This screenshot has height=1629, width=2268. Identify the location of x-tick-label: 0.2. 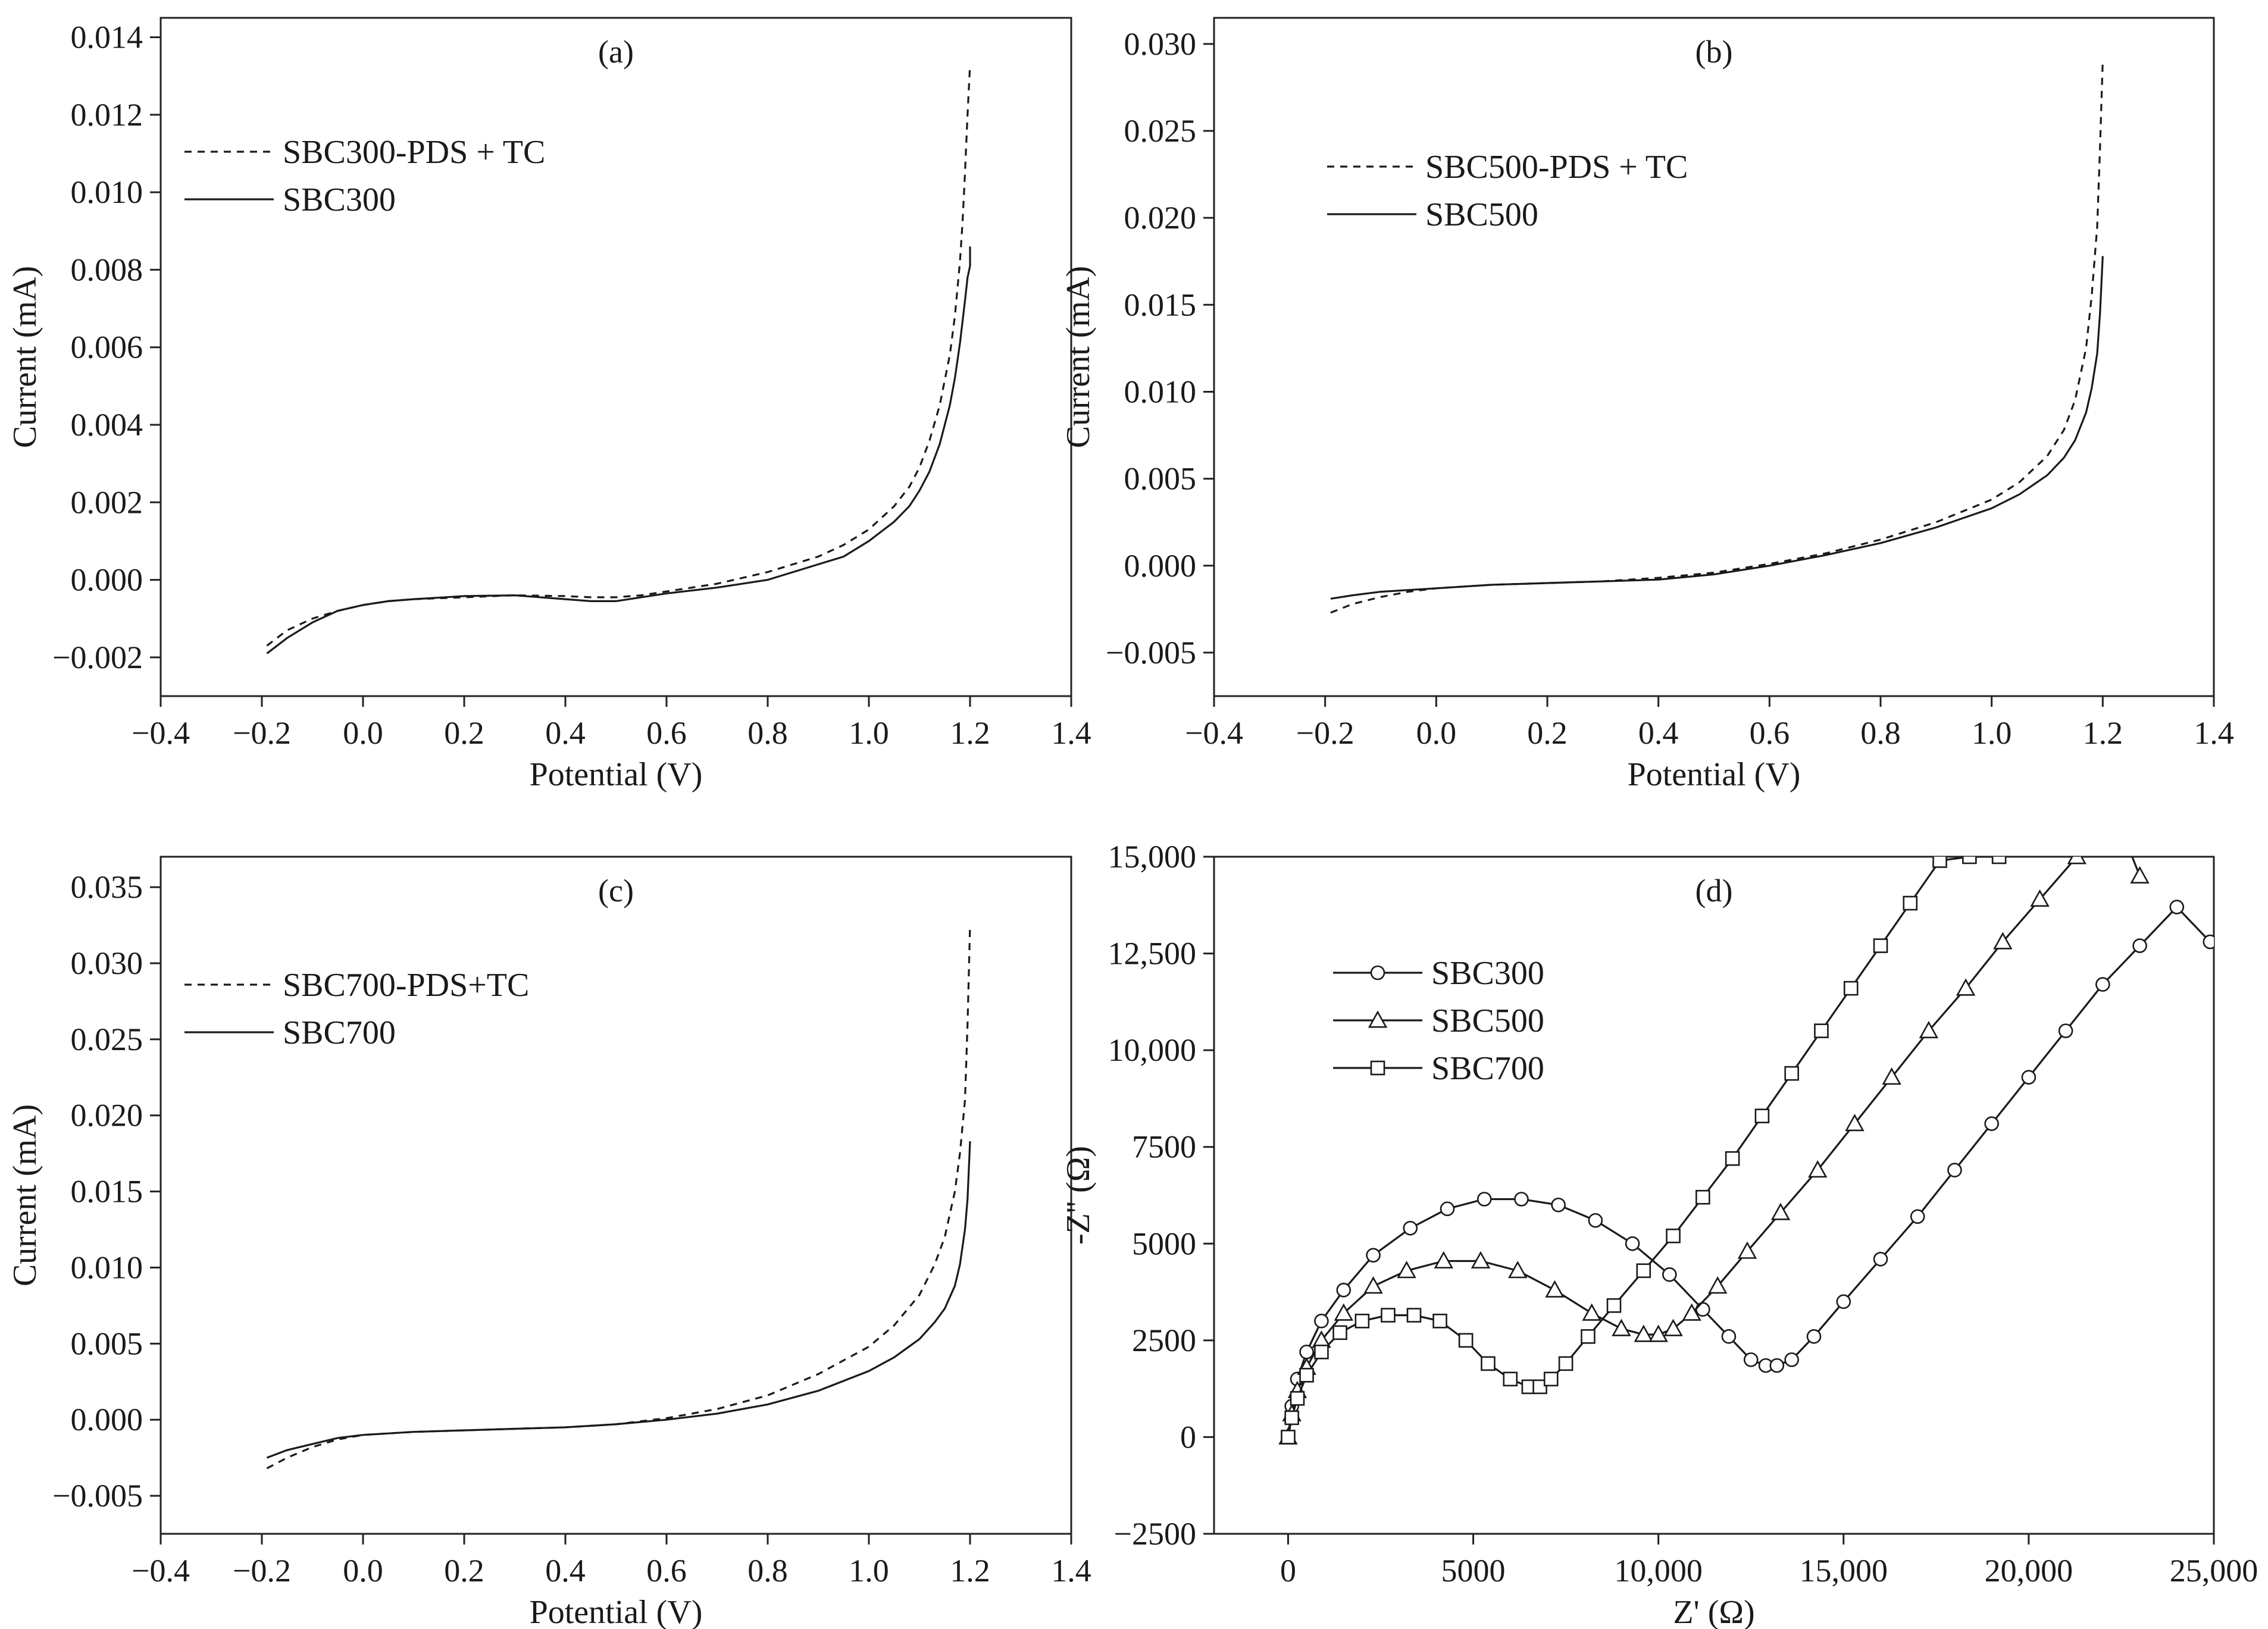
(464, 1571).